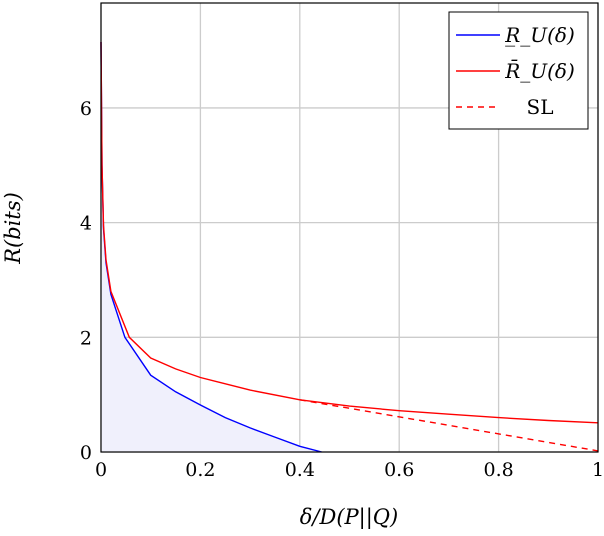  What do you see at coordinates (86, 453) in the screenshot?
I see `y-tick-label: 0` at bounding box center [86, 453].